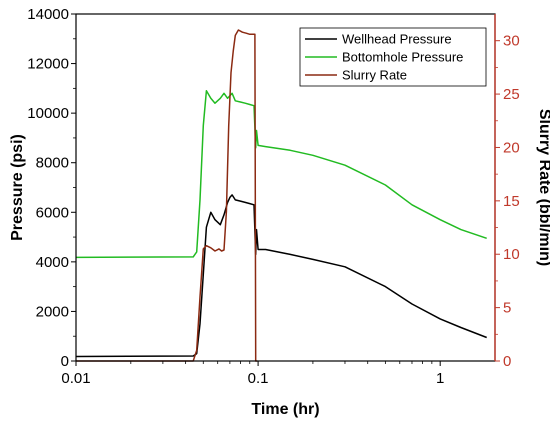  I want to click on y-left-tick-label: 0, so click(65, 361).